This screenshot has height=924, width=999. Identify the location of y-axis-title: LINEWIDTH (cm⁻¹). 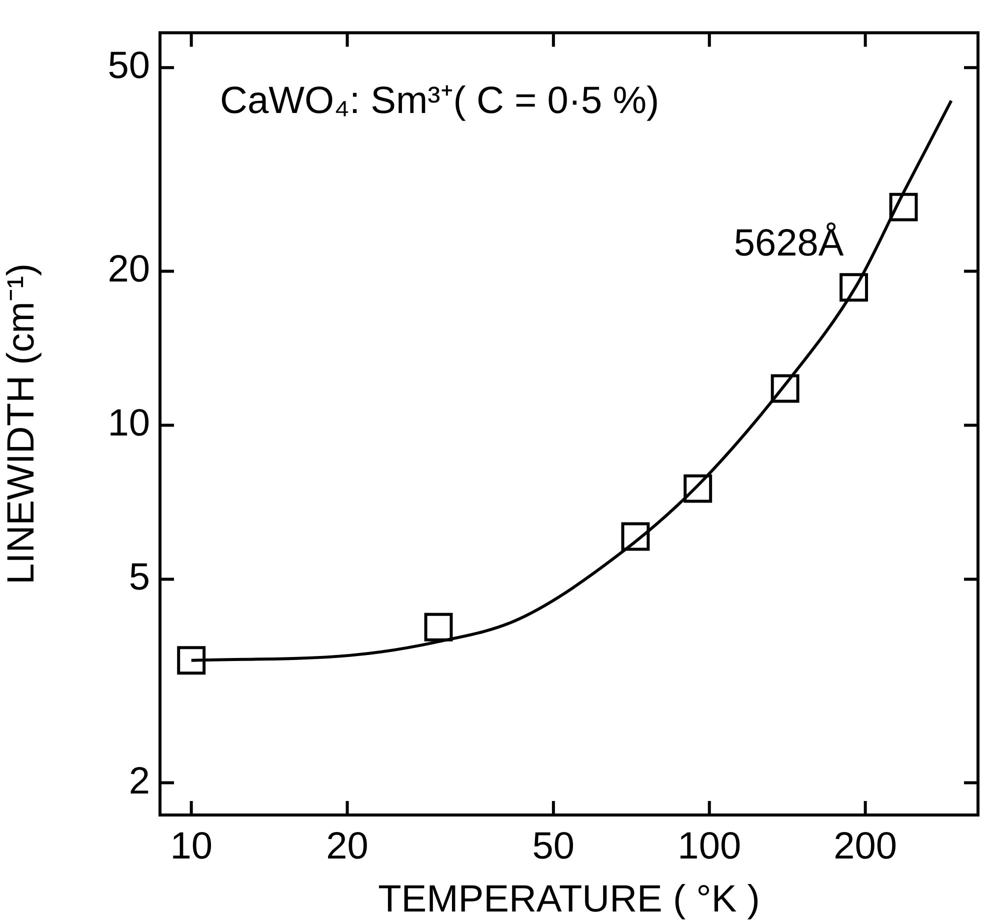
(21, 423).